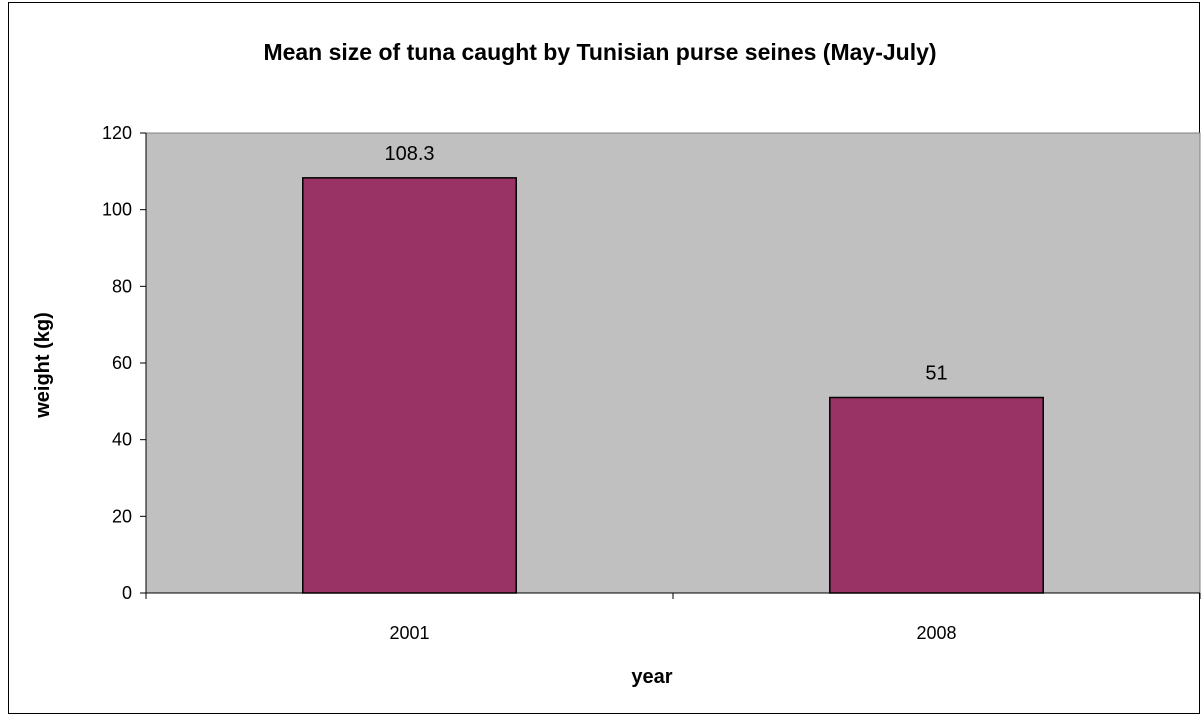 The height and width of the screenshot is (718, 1202). What do you see at coordinates (117, 133) in the screenshot?
I see `y-tick-label: 120` at bounding box center [117, 133].